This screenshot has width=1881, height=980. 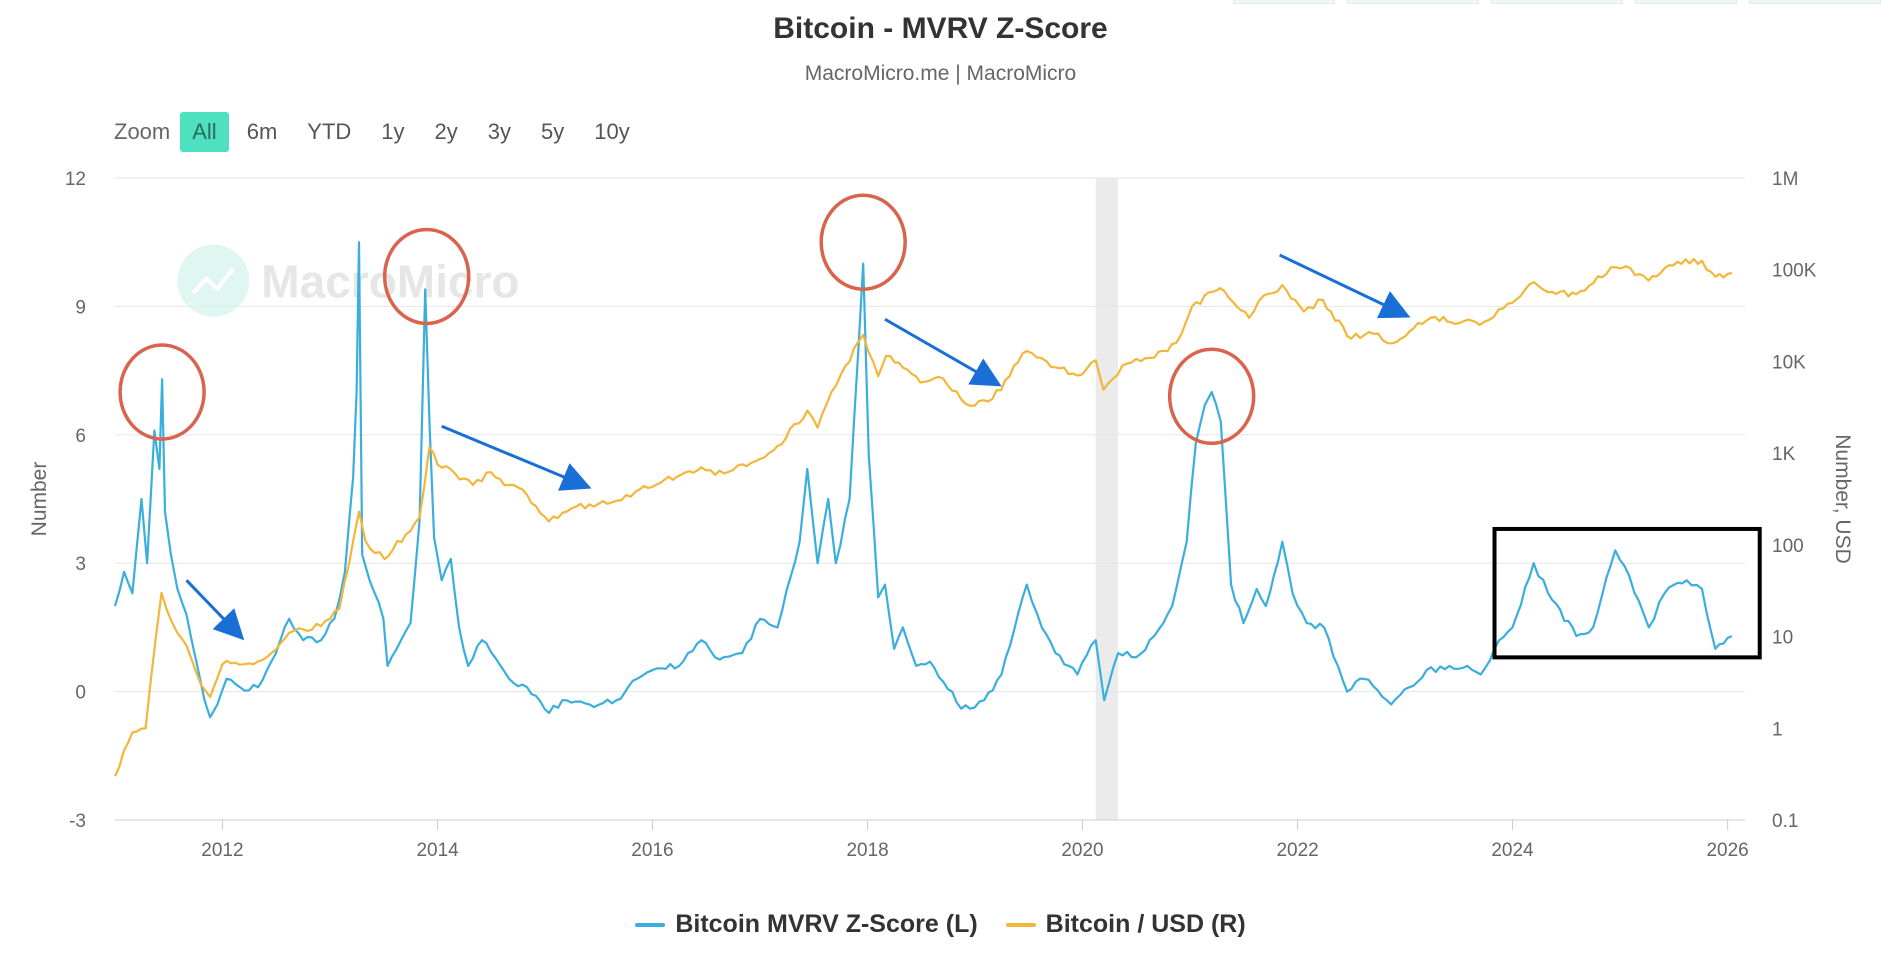 What do you see at coordinates (1020, 924) in the screenshot?
I see `legend-swatch-btc-usd` at bounding box center [1020, 924].